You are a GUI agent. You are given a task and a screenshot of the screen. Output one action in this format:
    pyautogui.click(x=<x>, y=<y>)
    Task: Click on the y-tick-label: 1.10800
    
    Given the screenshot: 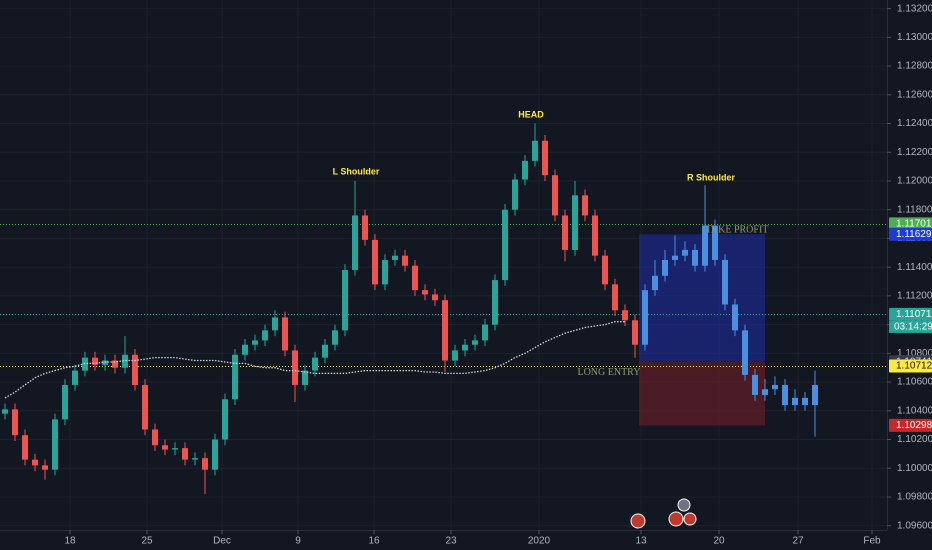 What is the action you would take?
    pyautogui.click(x=914, y=353)
    